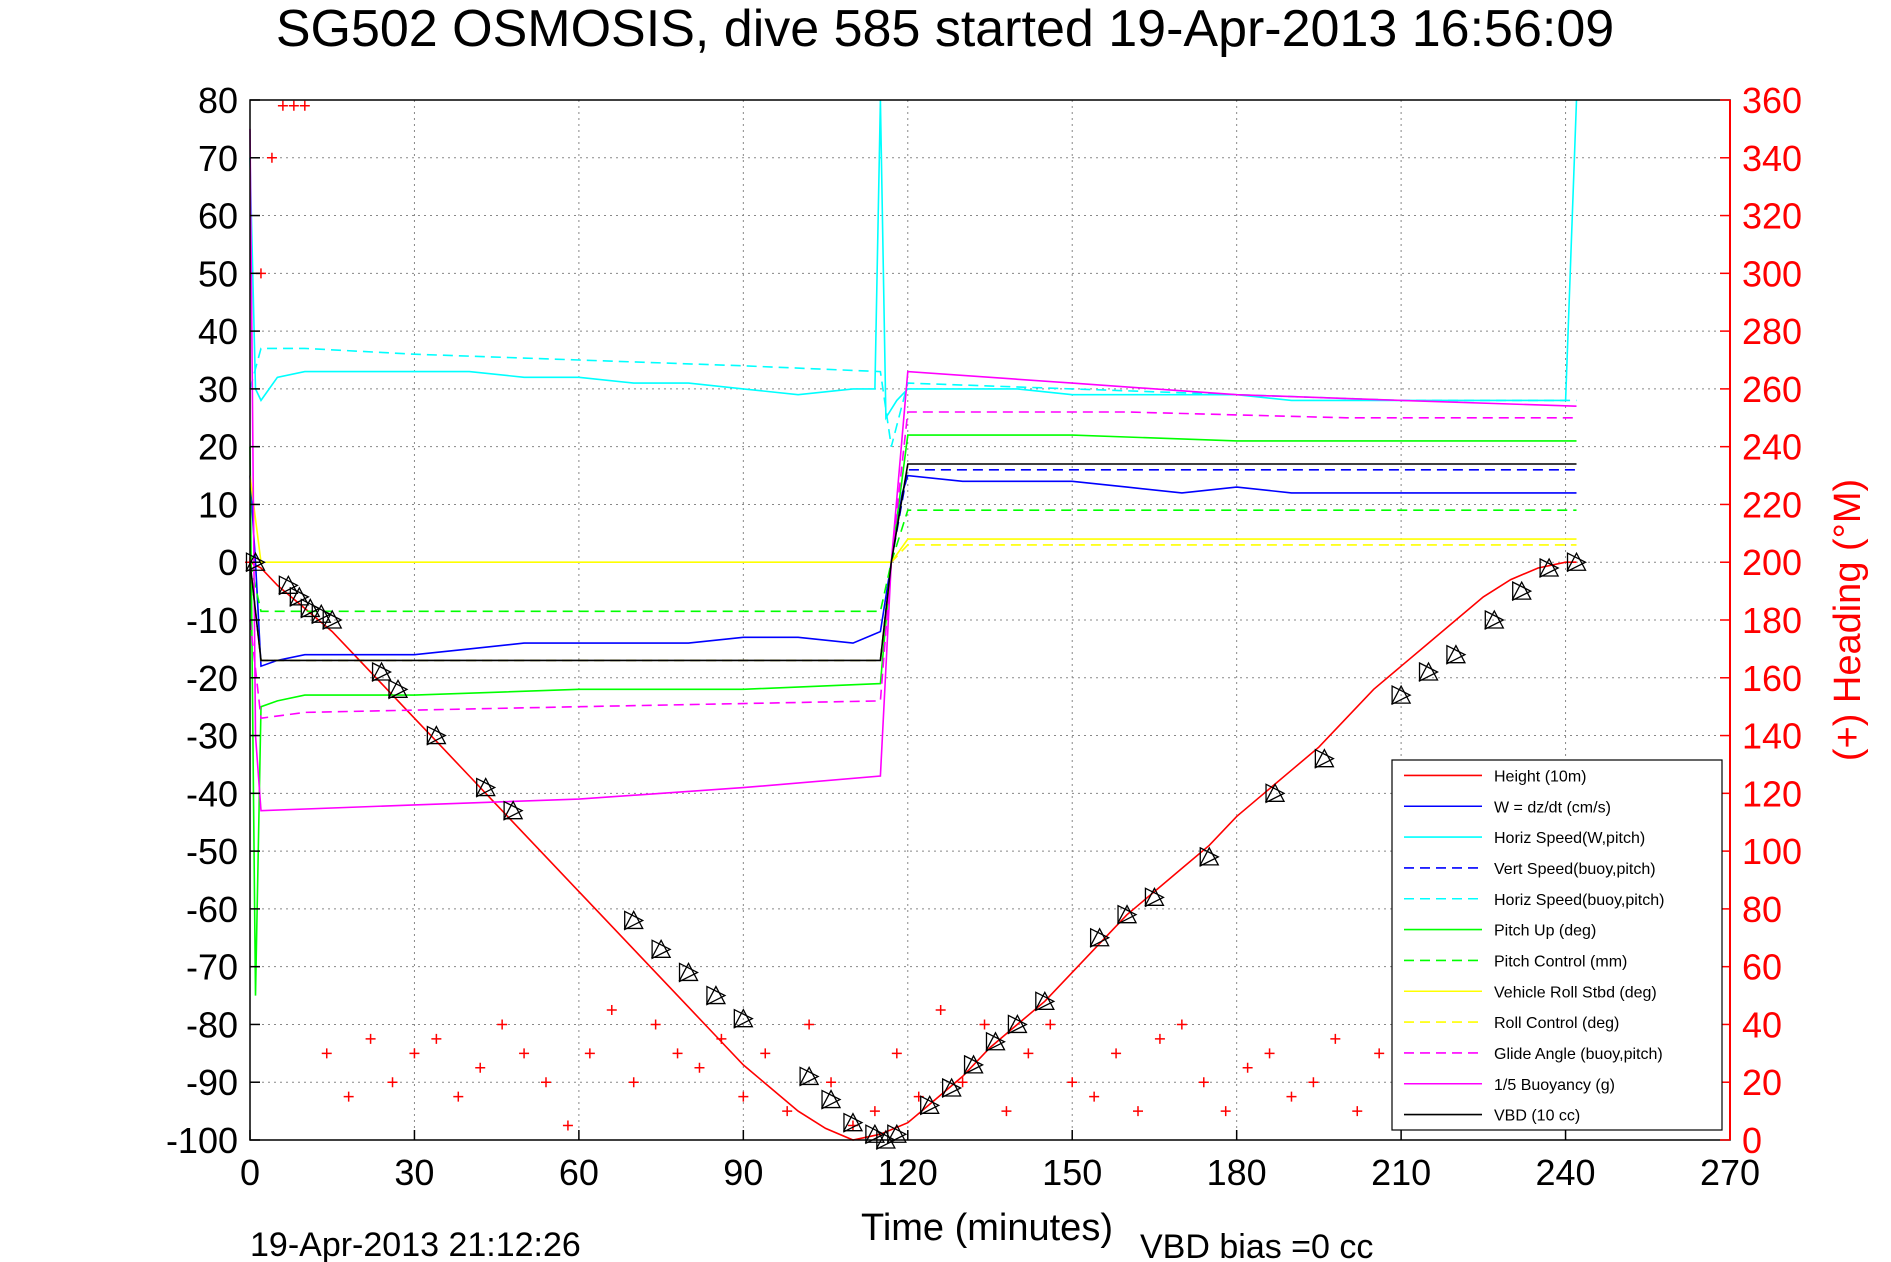 This screenshot has height=1262, width=1891. What do you see at coordinates (212, 620) in the screenshot?
I see `y-tick-label: -10` at bounding box center [212, 620].